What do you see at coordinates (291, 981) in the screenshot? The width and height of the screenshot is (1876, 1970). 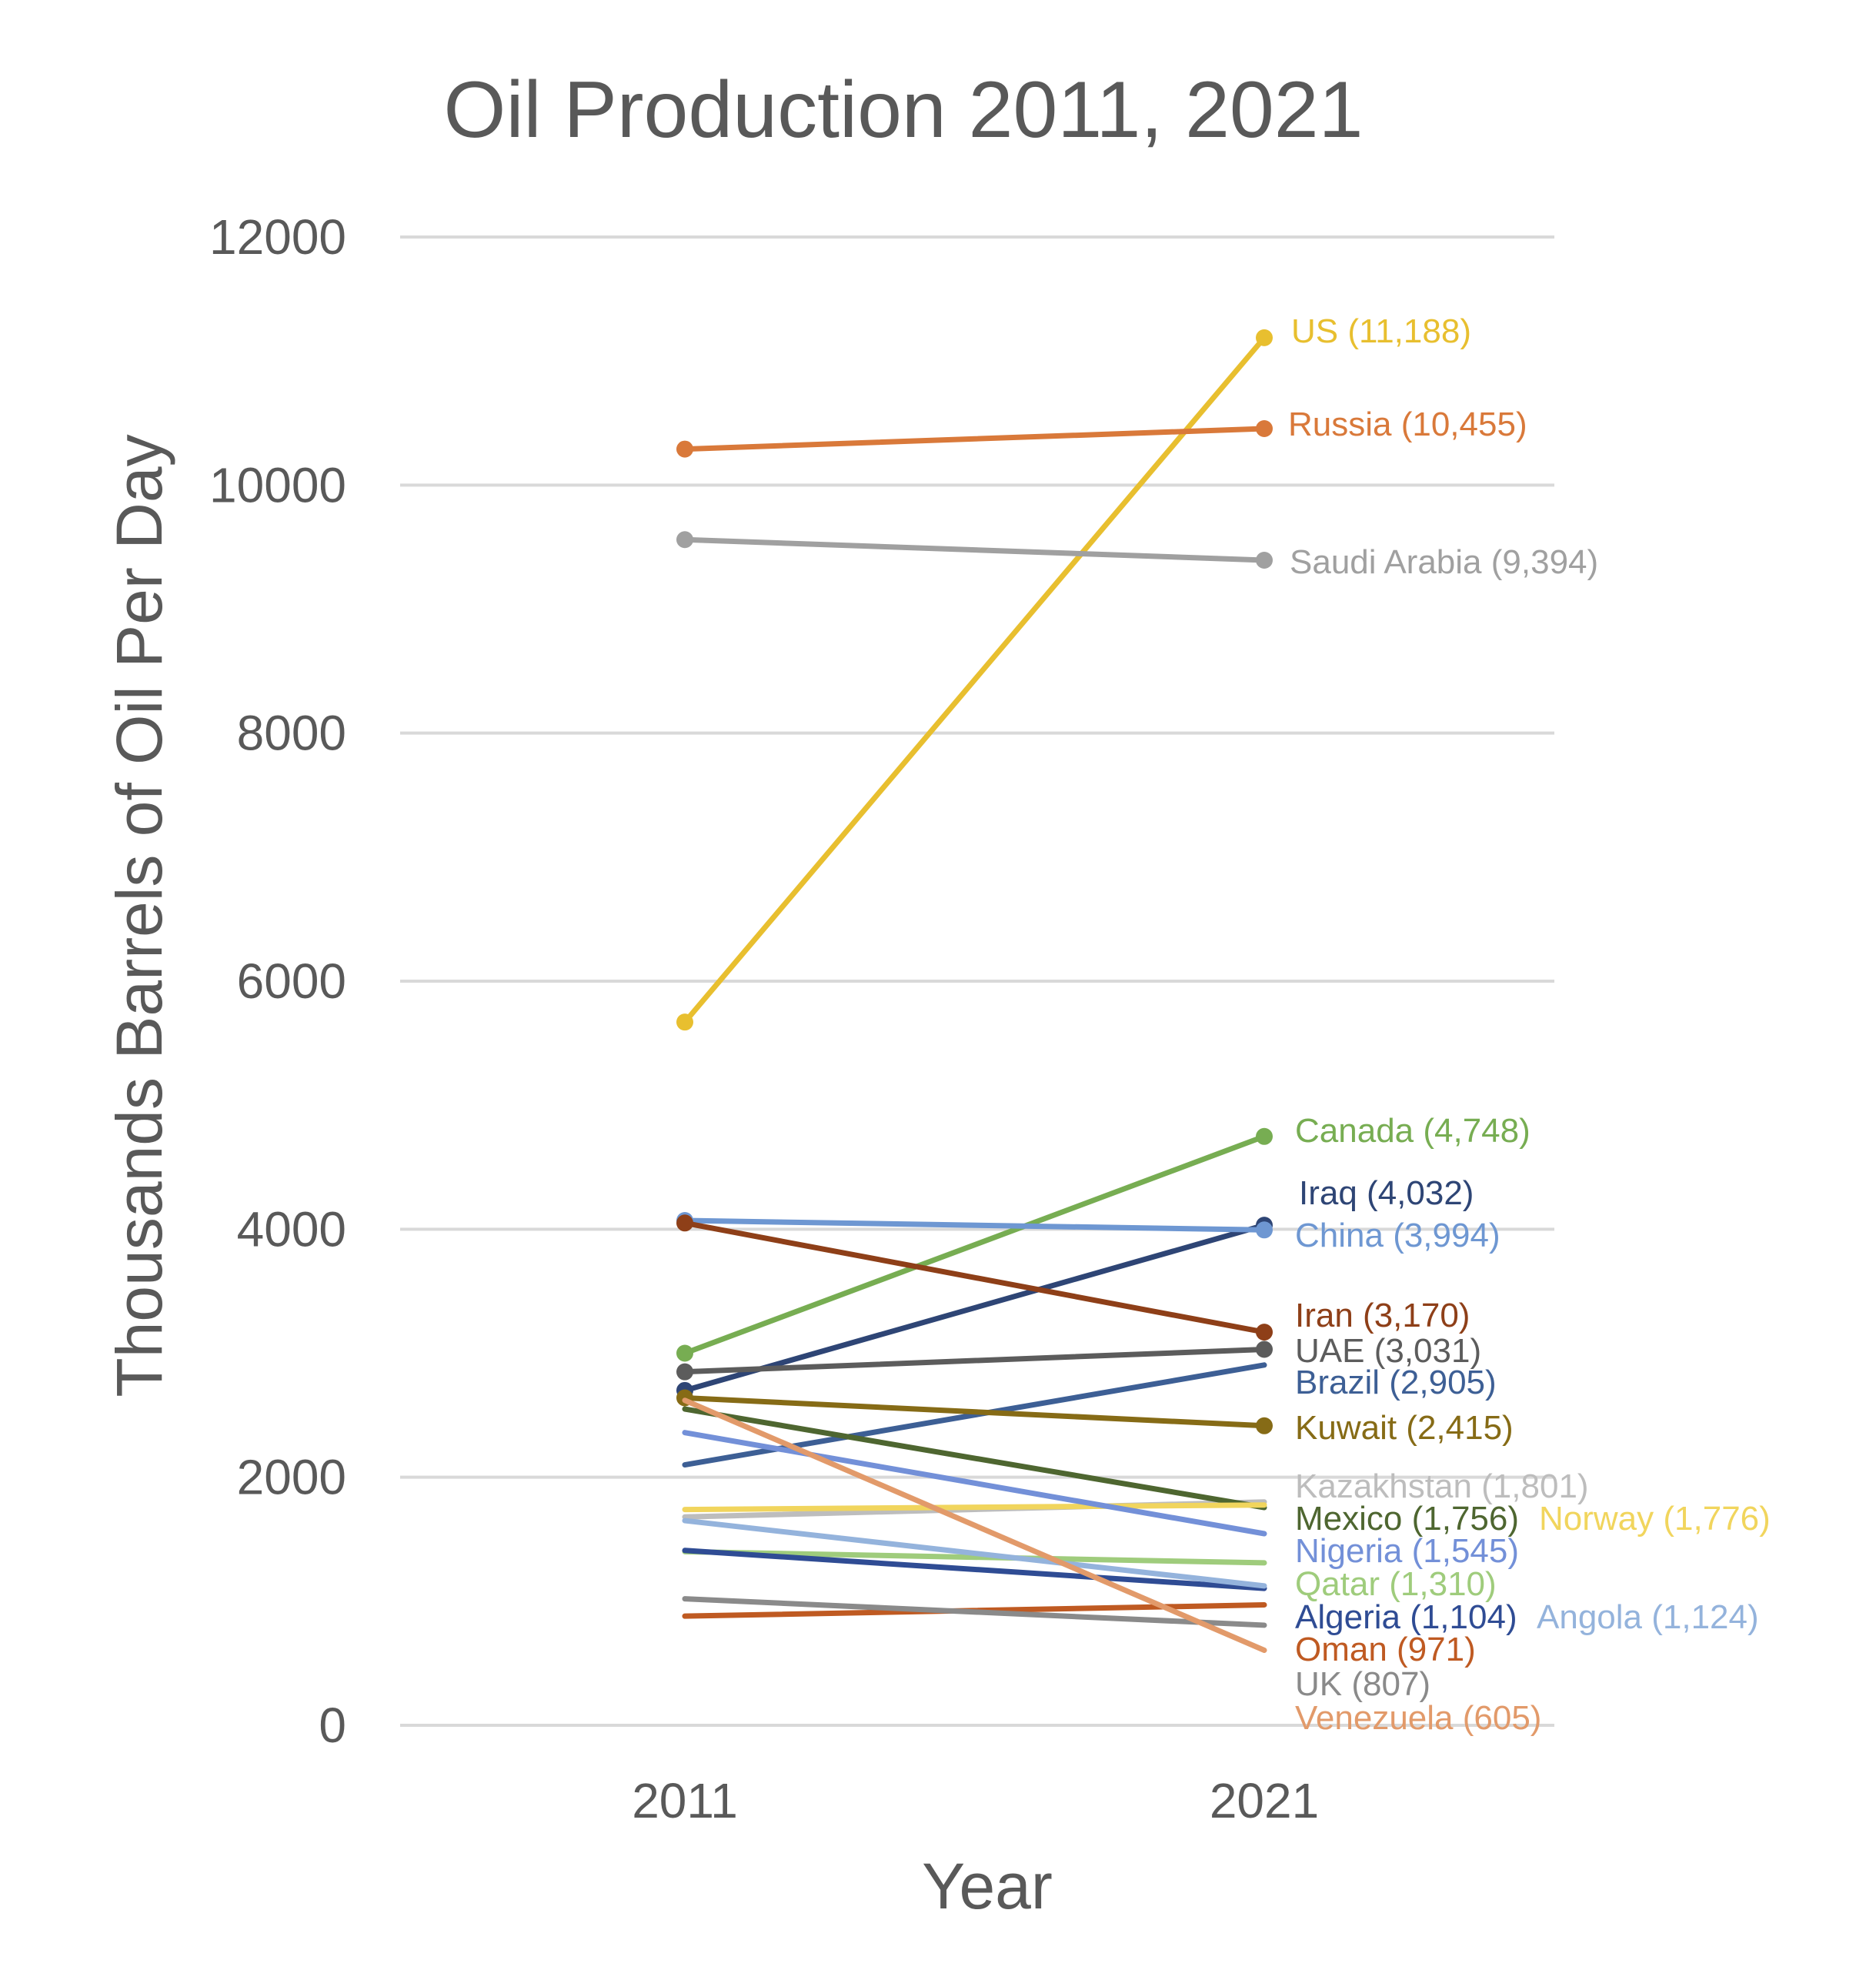 I see `y-tick-label: 6000` at bounding box center [291, 981].